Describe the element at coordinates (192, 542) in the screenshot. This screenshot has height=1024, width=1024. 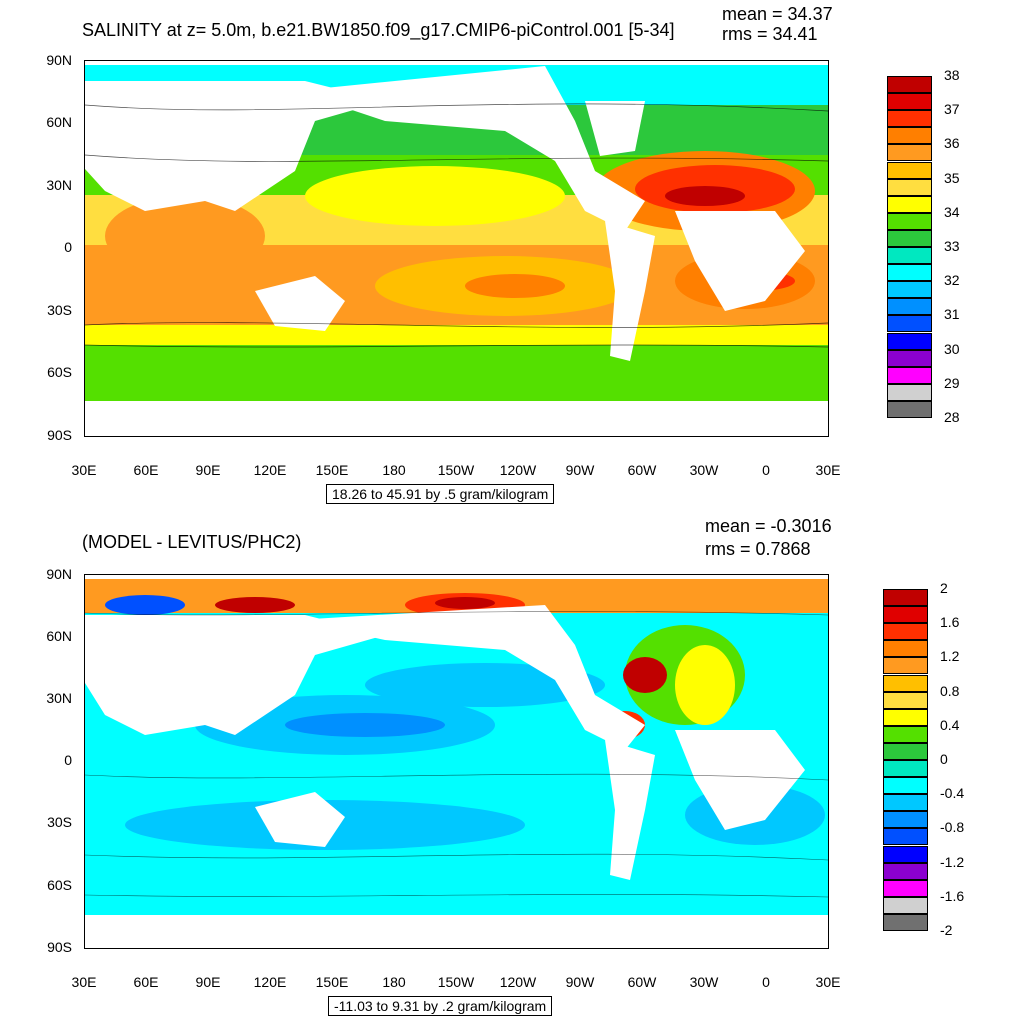
I see `panel-title: (MODEL - LEVITUS/PHC2)` at that location.